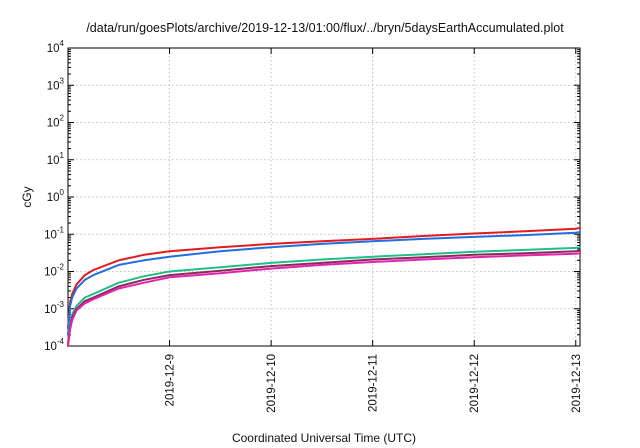 The image size is (640, 448). I want to click on y-tick-label: 10⁻⁴, so click(54, 345).